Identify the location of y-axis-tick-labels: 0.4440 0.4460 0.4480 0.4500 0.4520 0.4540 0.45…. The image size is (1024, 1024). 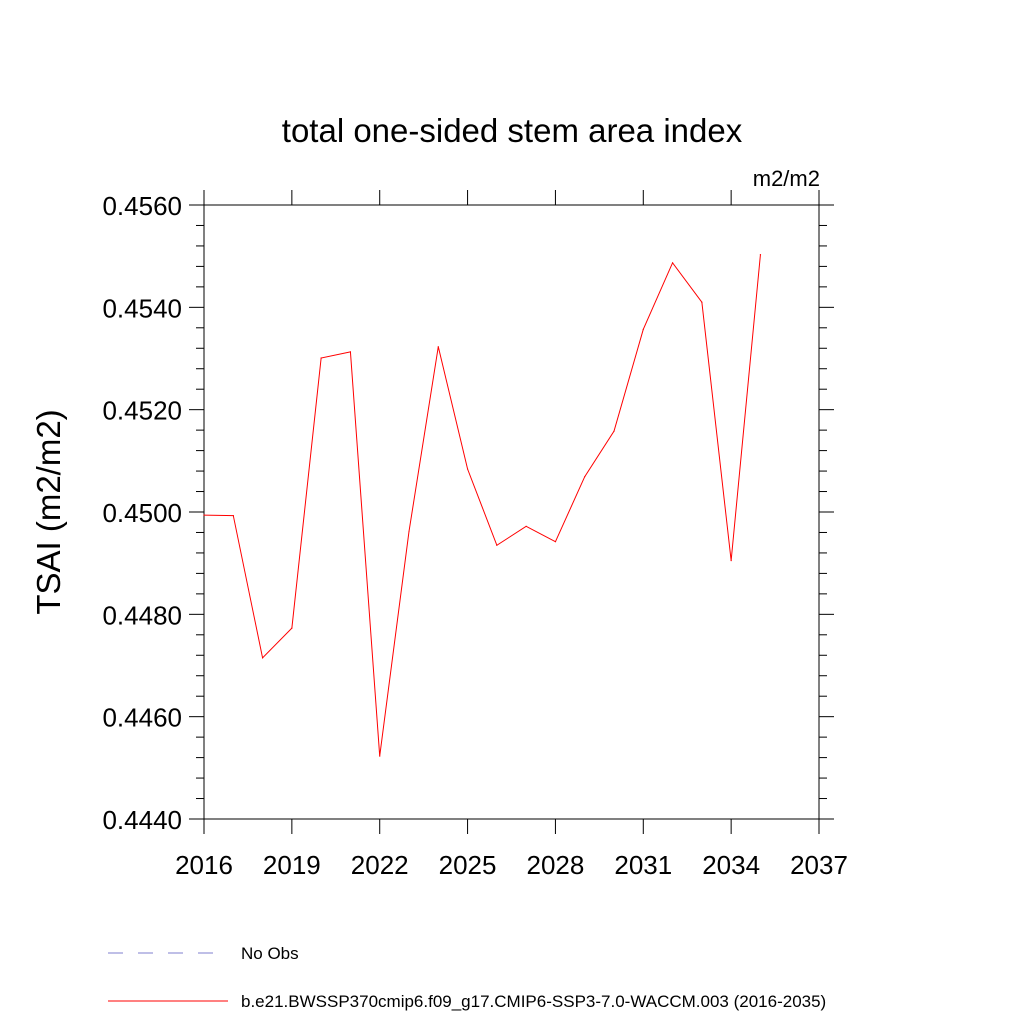
(142, 513).